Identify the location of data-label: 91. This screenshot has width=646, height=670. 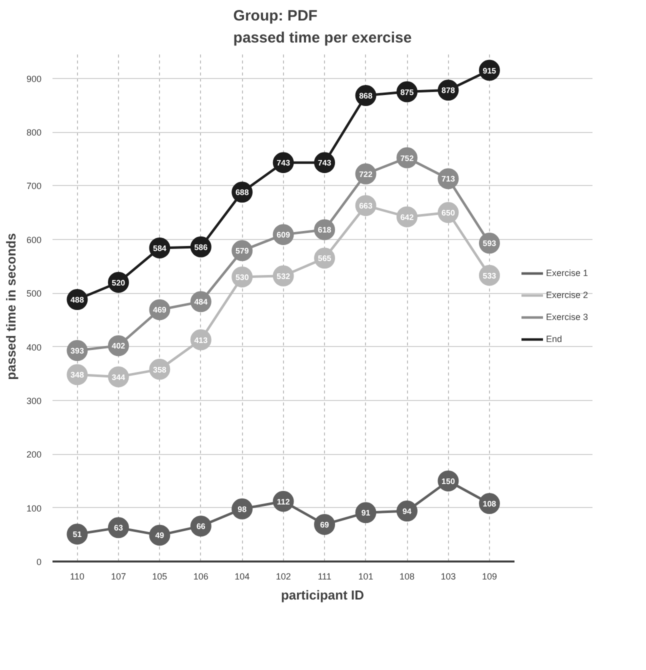
(366, 513).